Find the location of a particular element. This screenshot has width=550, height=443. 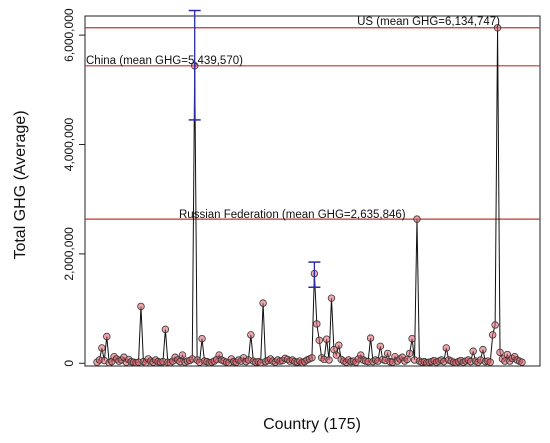

reference-label: Russian Federation (mean GHG=2,635,846) is located at coordinates (292, 215).